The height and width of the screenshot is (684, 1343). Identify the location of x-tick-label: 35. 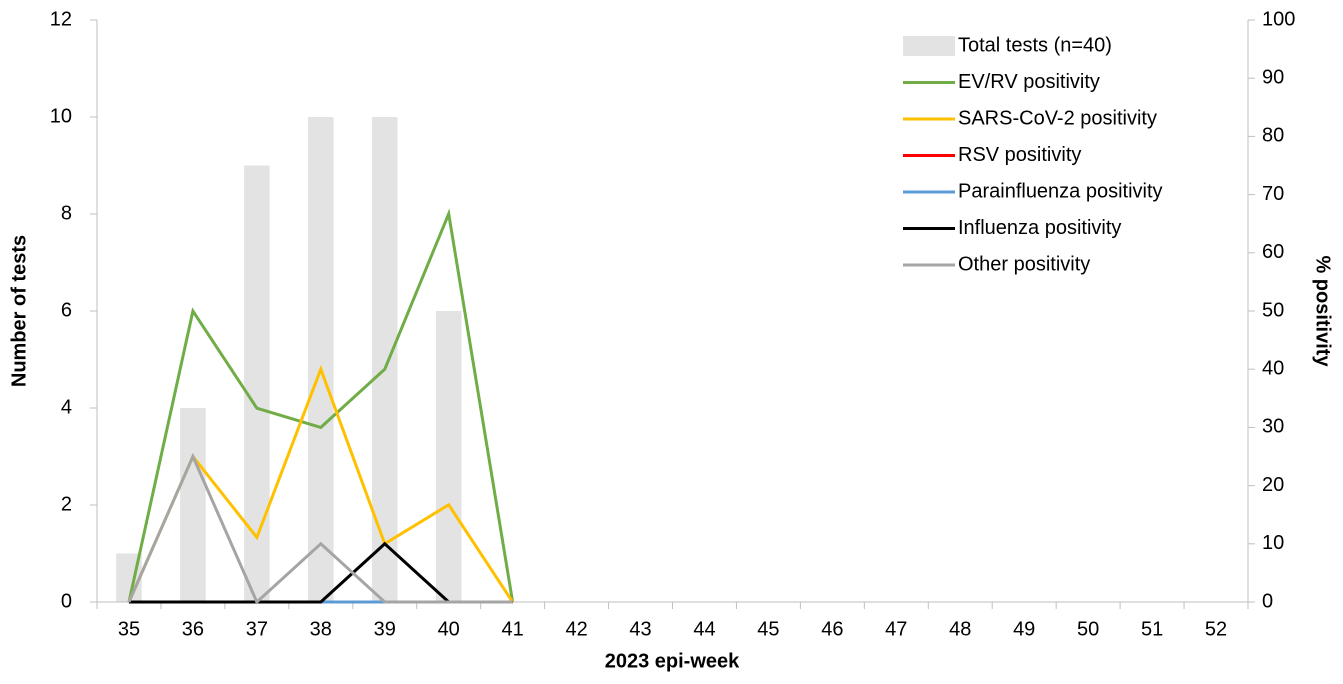
(129, 629).